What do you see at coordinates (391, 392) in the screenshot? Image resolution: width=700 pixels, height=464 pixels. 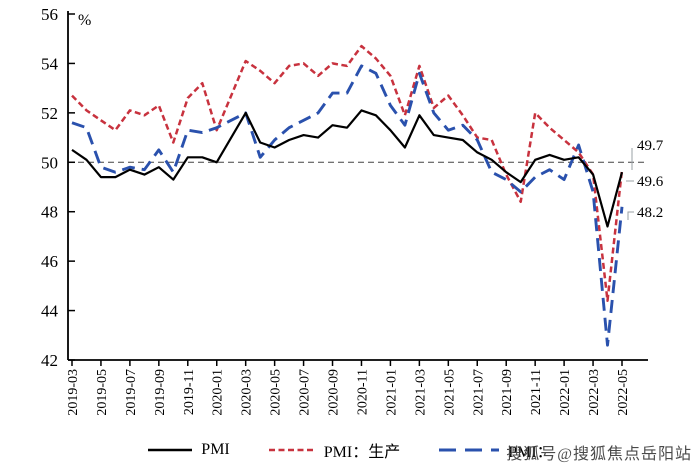 I see `x-tick-label: 2021-01` at bounding box center [391, 392].